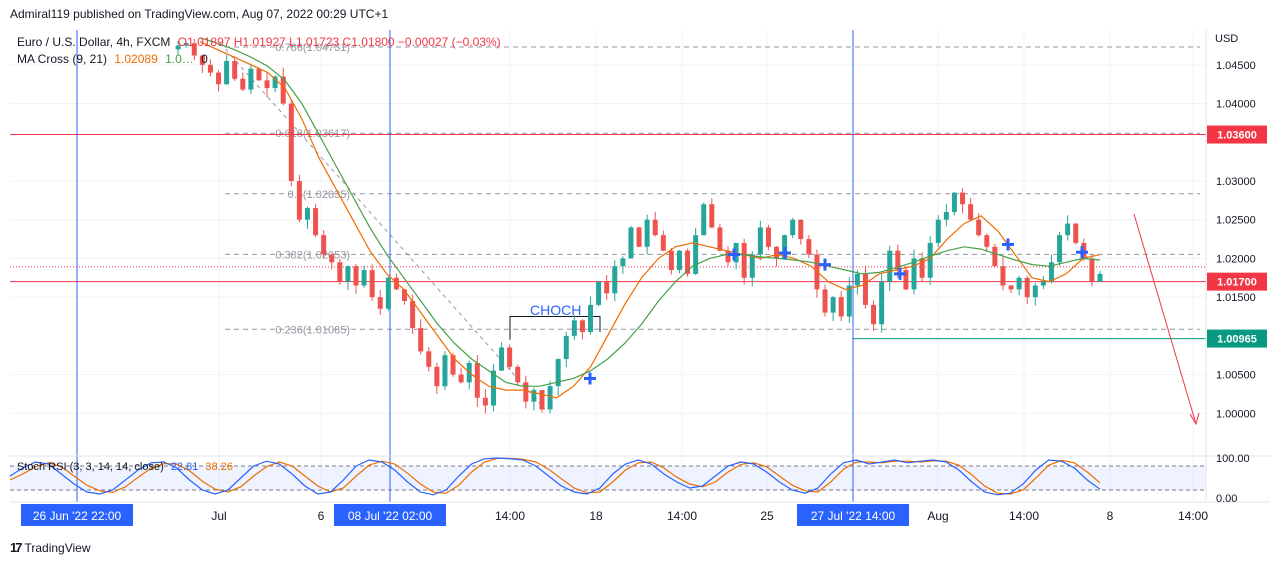  What do you see at coordinates (1236, 259) in the screenshot?
I see `y-tick-label: 1.02000` at bounding box center [1236, 259].